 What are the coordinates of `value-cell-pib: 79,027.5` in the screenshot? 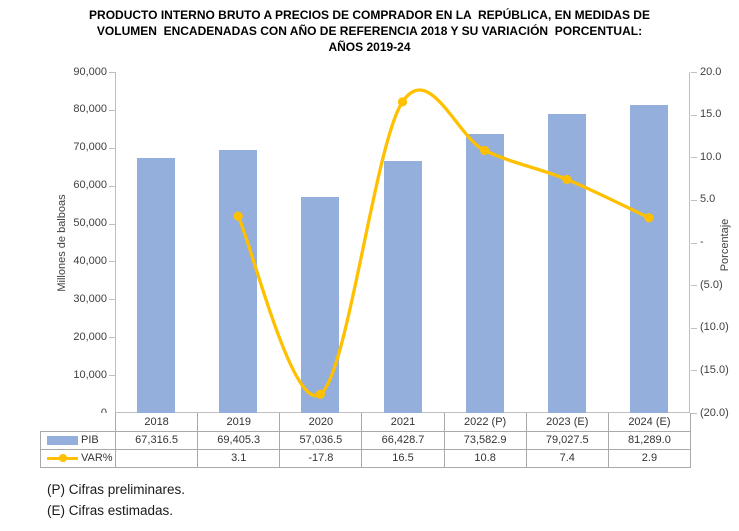 It's located at (567, 440).